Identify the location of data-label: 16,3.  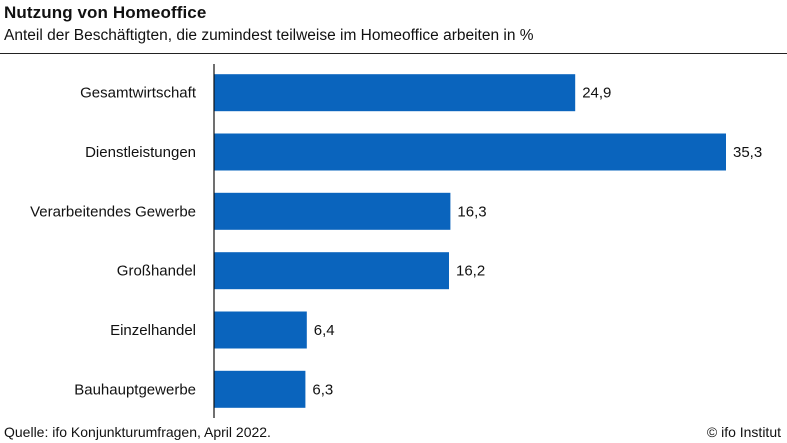
(471, 211).